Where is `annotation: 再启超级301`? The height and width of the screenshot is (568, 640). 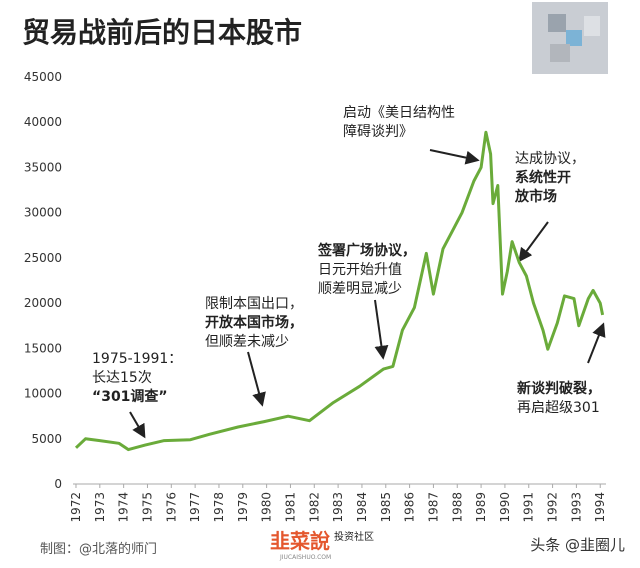
annotation: 再启超级301 is located at coordinates (558, 408).